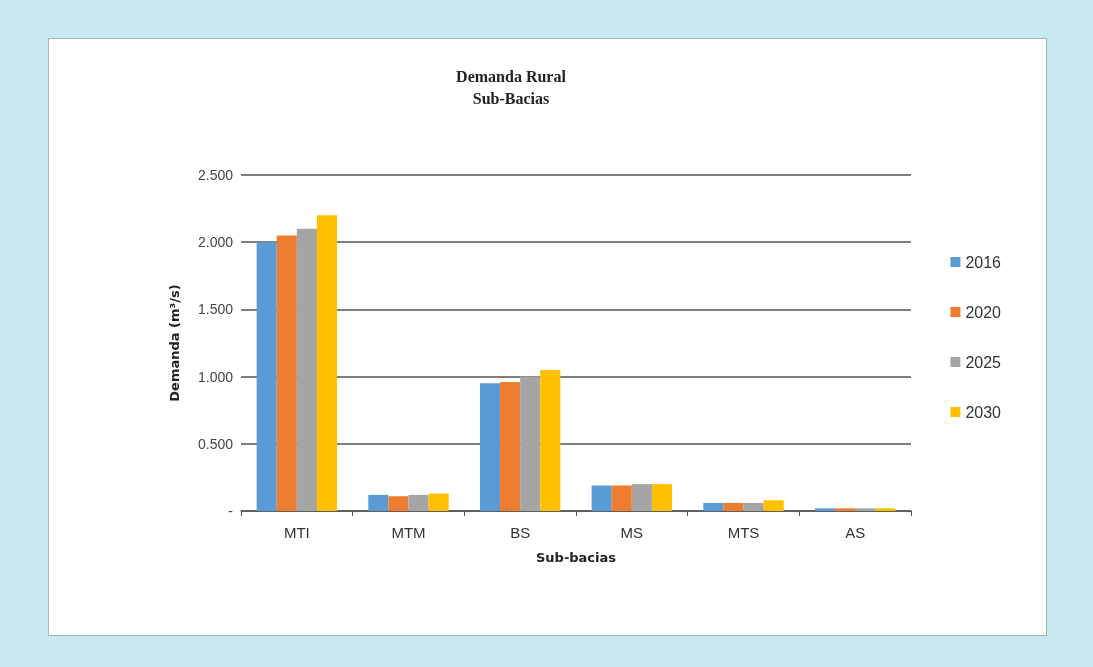  What do you see at coordinates (231, 511) in the screenshot?
I see `y-tick-label: -` at bounding box center [231, 511].